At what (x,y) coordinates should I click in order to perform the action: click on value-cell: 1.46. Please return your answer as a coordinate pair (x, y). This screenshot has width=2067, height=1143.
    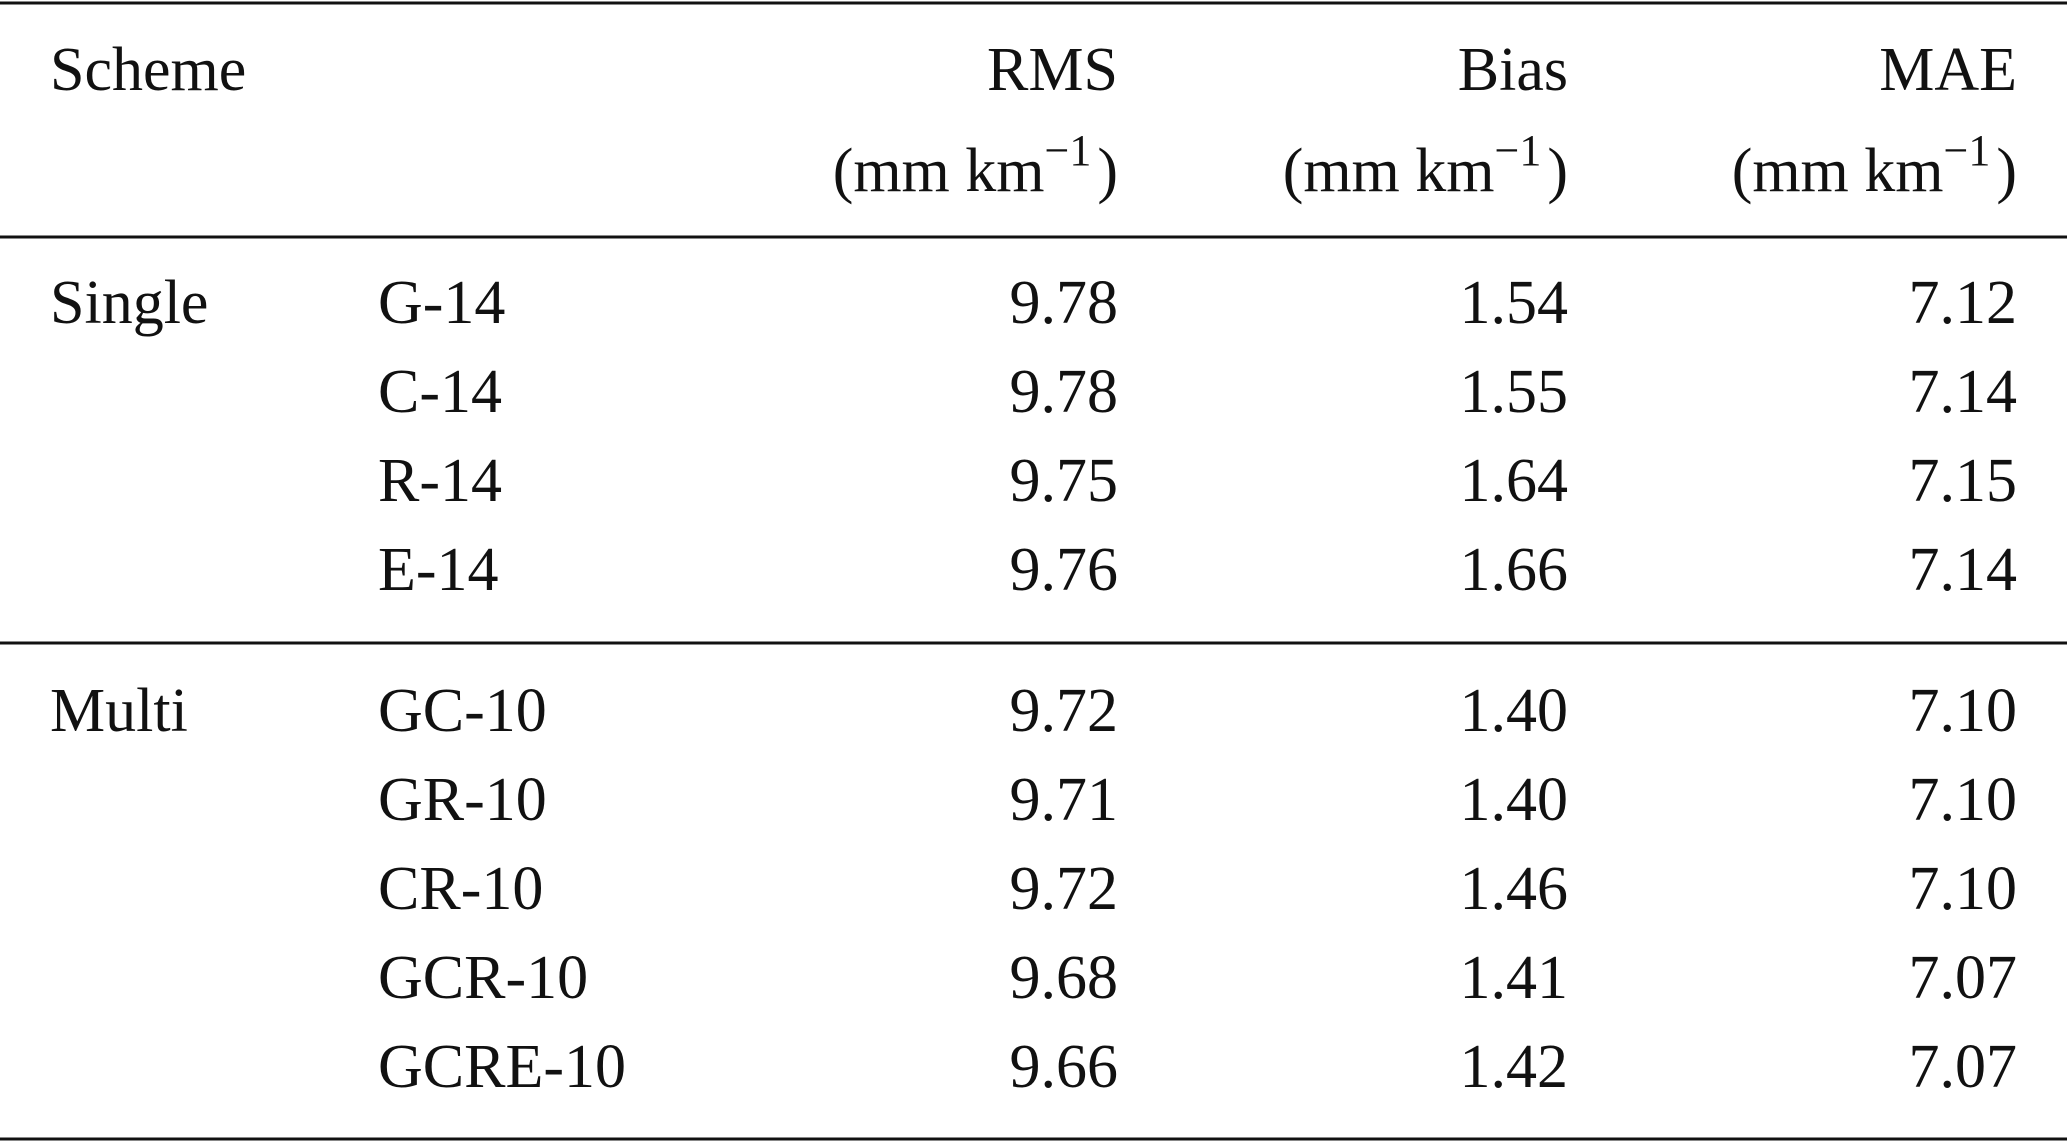
    Looking at the image, I should click on (1514, 889).